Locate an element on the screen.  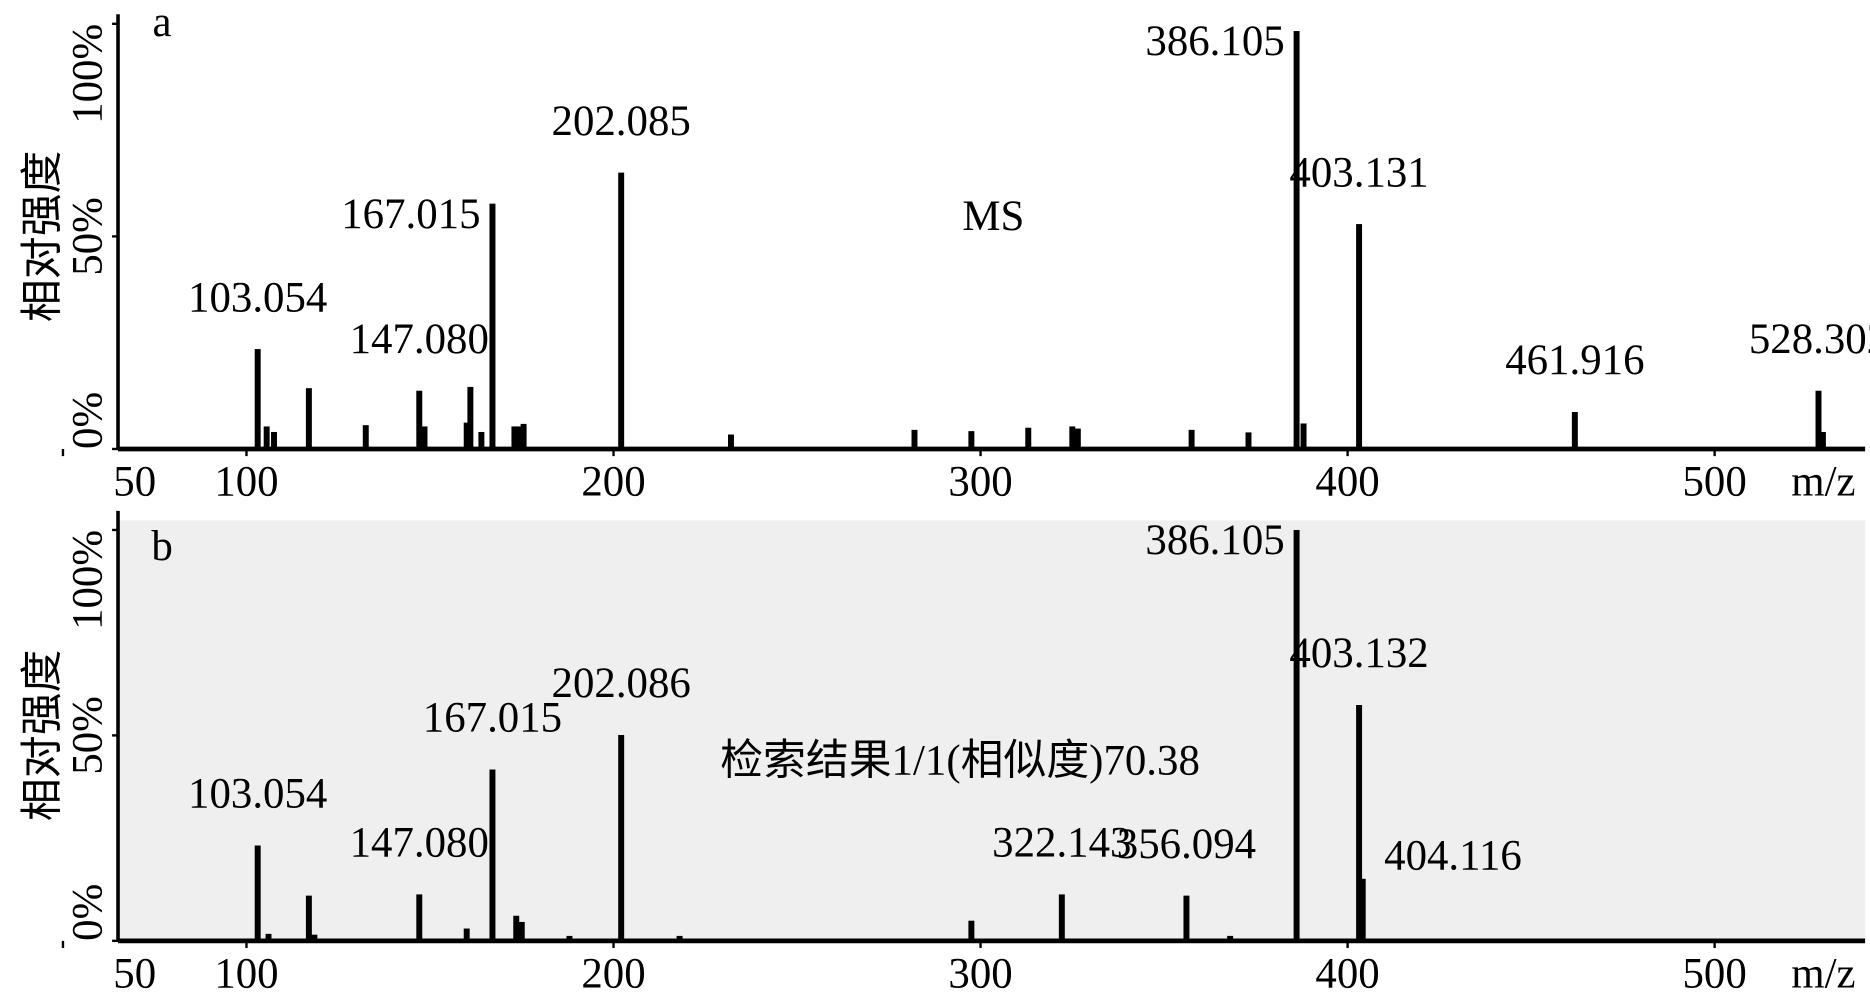
peak-label: 356.094 is located at coordinates (1186, 844).